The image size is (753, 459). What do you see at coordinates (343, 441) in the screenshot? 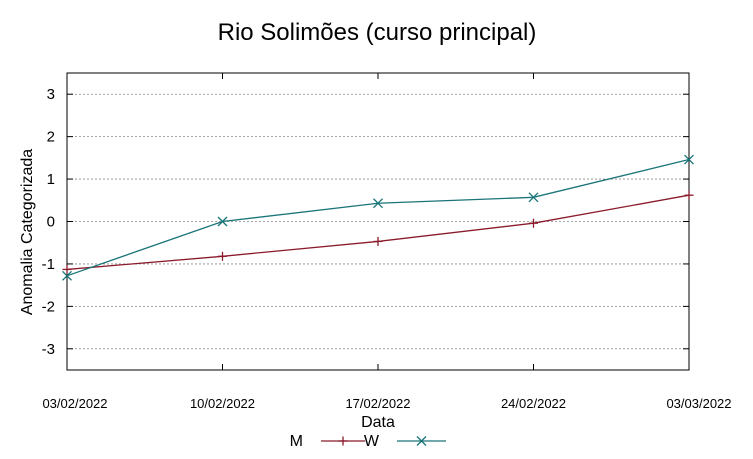
I see `legend-marker-M` at bounding box center [343, 441].